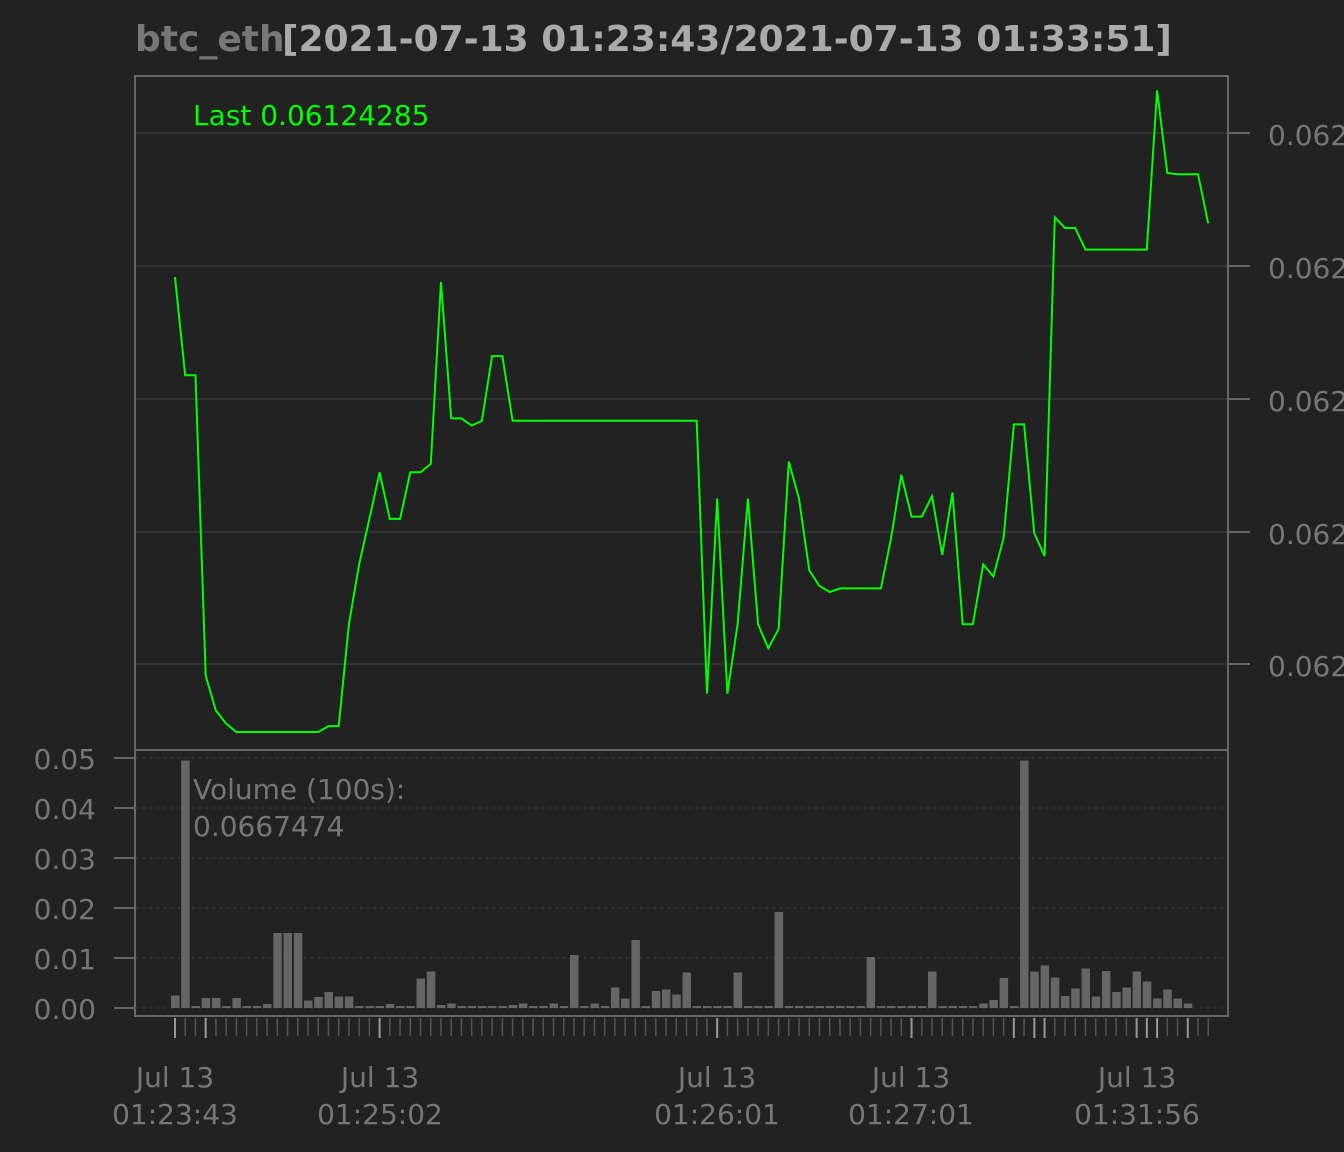 The height and width of the screenshot is (1152, 1344). Describe the element at coordinates (65, 809) in the screenshot. I see `volume-tick-label-2: 0.04` at that location.